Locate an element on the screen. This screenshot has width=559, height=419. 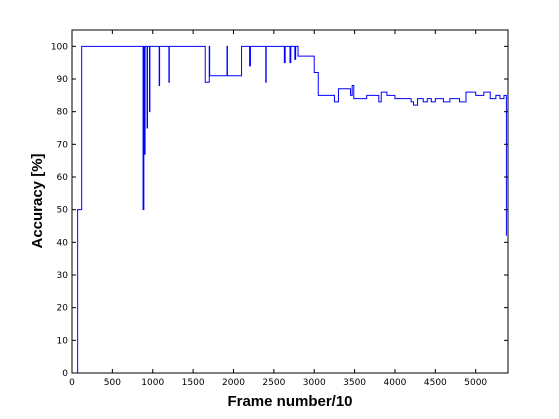
x-tick-label: 500 is located at coordinates (112, 383).